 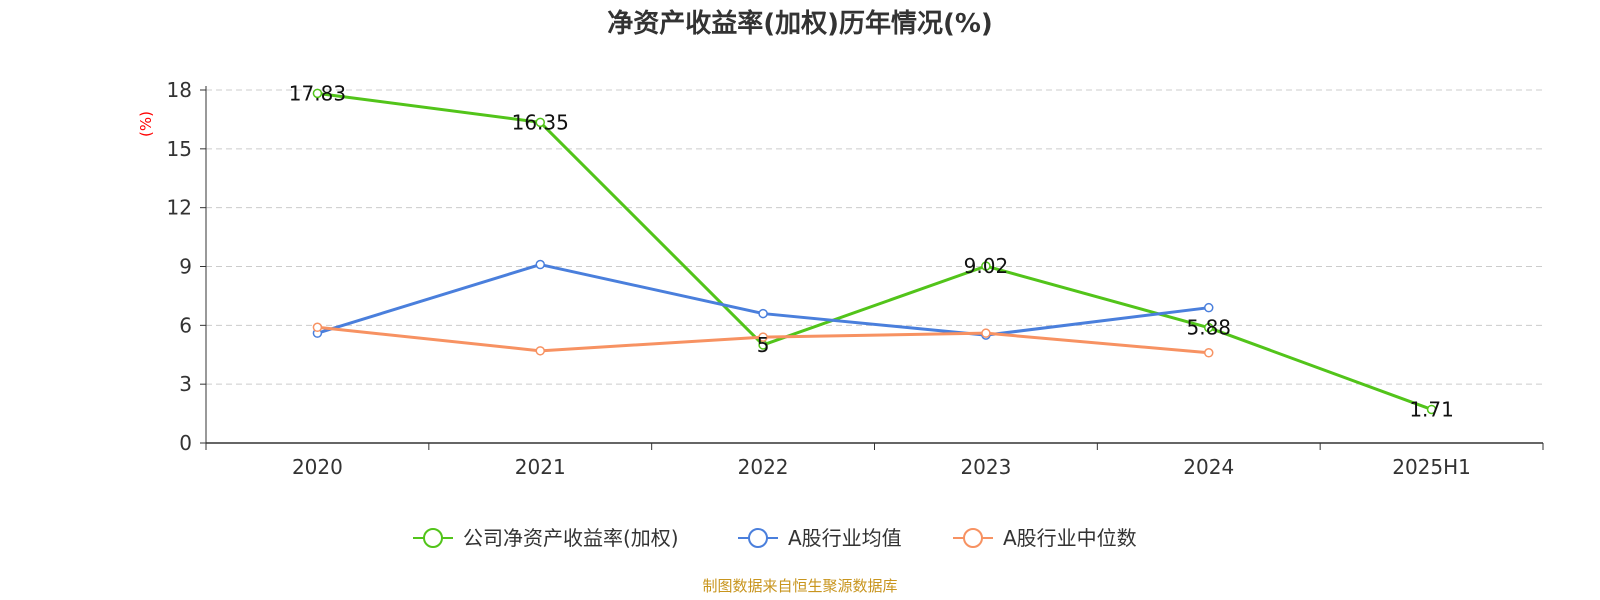 What do you see at coordinates (185, 443) in the screenshot?
I see `y-tick-label: 0` at bounding box center [185, 443].